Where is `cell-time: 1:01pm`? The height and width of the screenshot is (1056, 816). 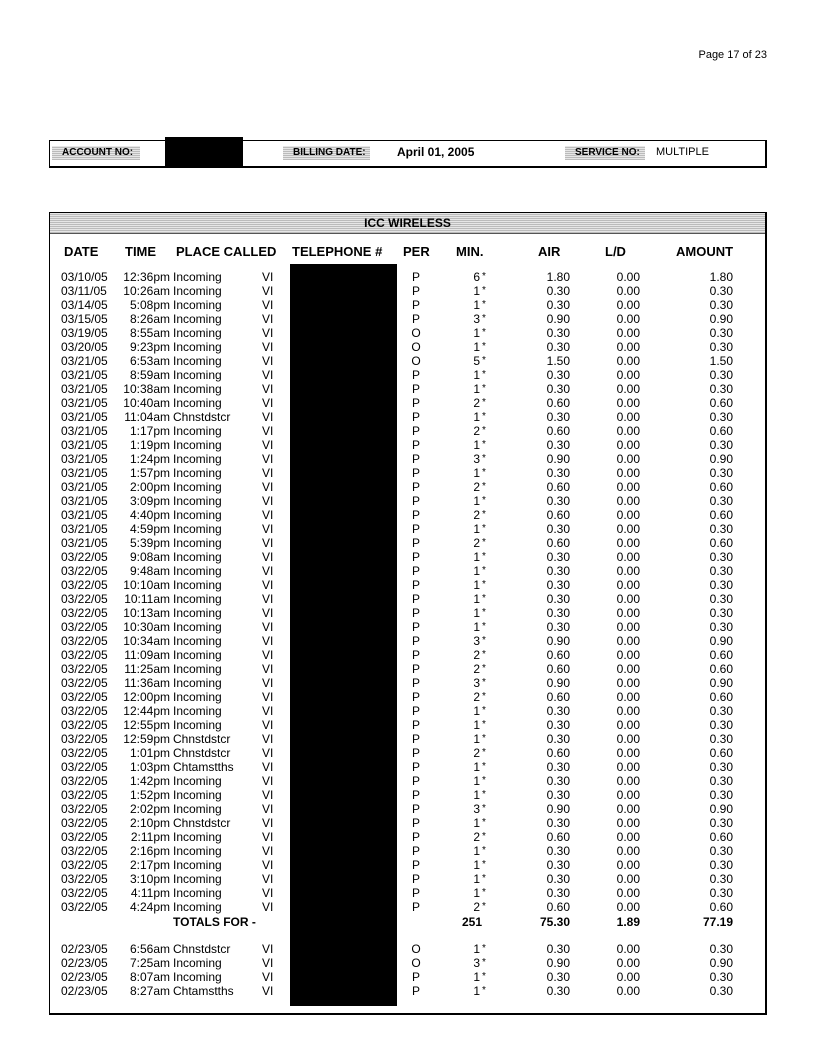 cell-time: 1:01pm is located at coordinates (149, 753).